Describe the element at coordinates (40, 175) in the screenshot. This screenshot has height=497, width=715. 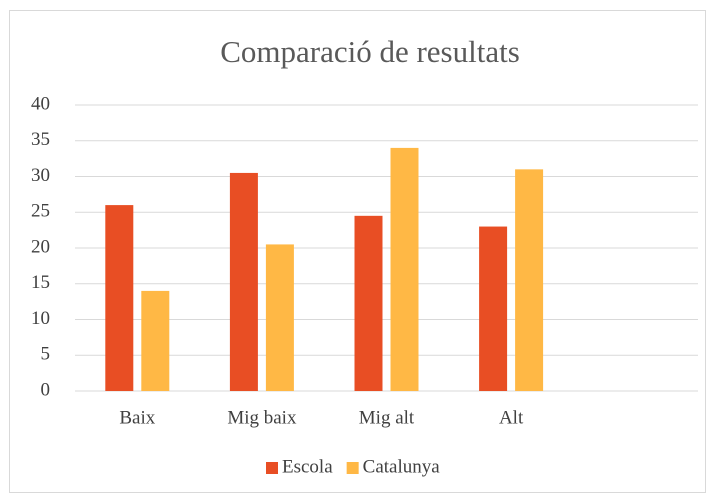
I see `y-tick-label: 30` at that location.